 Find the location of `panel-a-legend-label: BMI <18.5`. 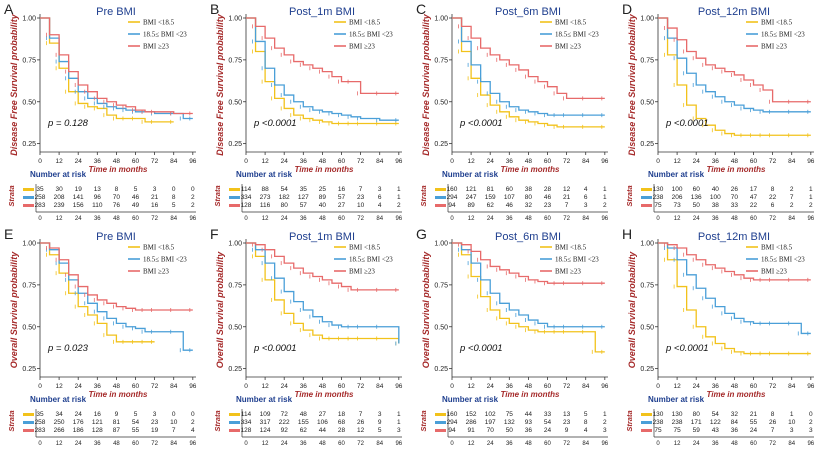

panel-a-legend-label: BMI <18.5 is located at coordinates (159, 23).